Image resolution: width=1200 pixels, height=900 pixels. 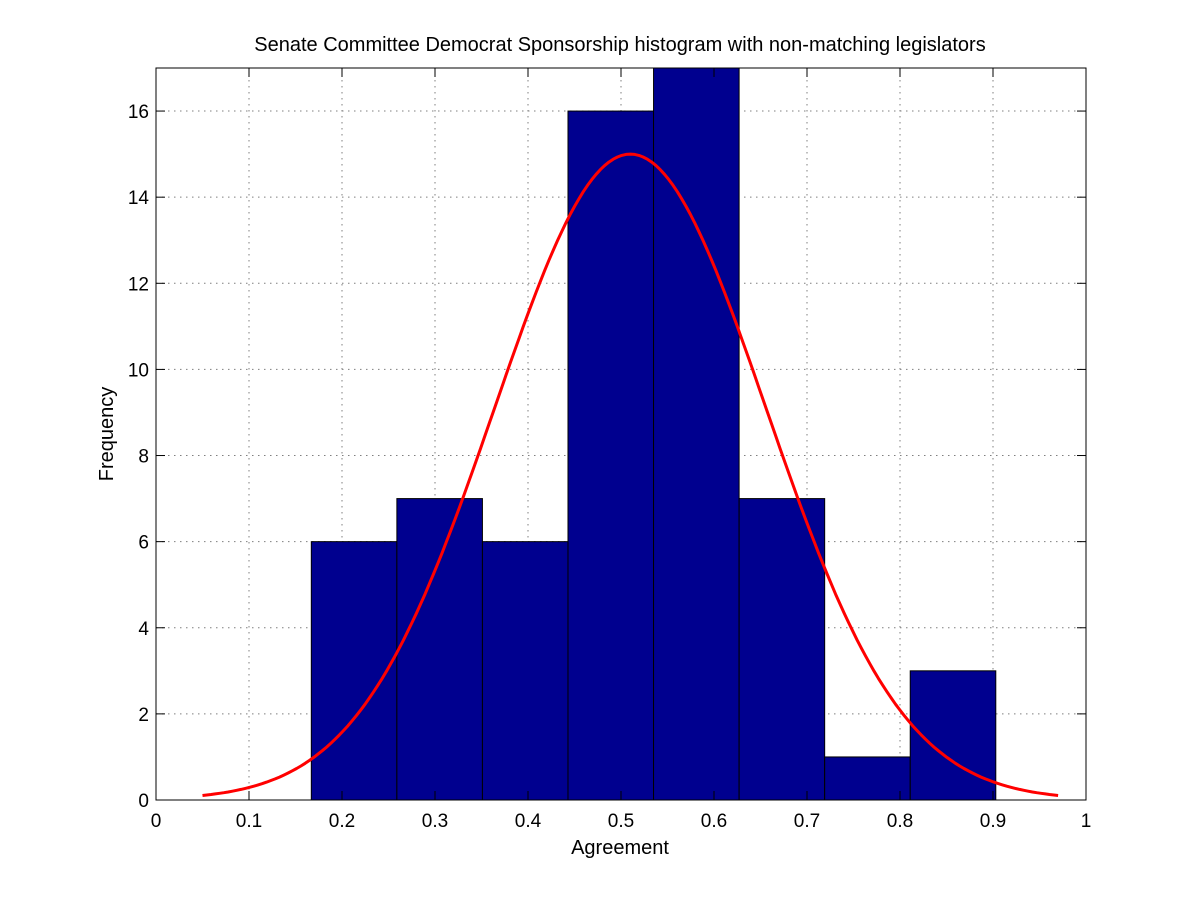 I want to click on x-tick-label: 0.6, so click(x=714, y=821).